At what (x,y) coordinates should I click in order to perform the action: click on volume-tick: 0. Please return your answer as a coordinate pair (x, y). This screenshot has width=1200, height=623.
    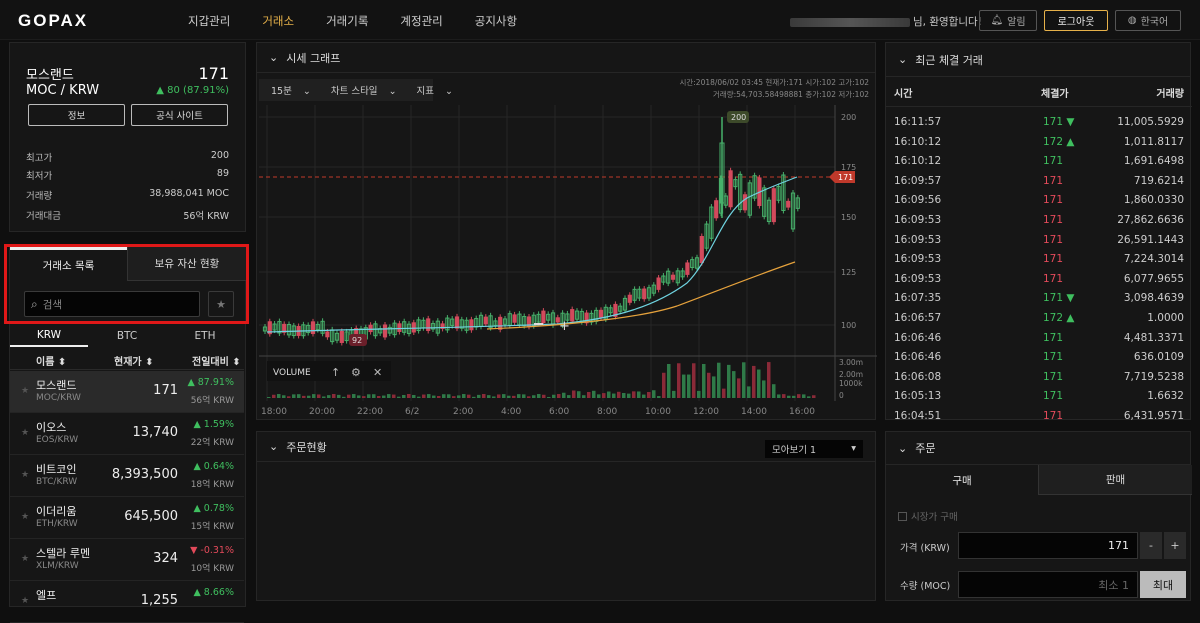
    Looking at the image, I should click on (841, 395).